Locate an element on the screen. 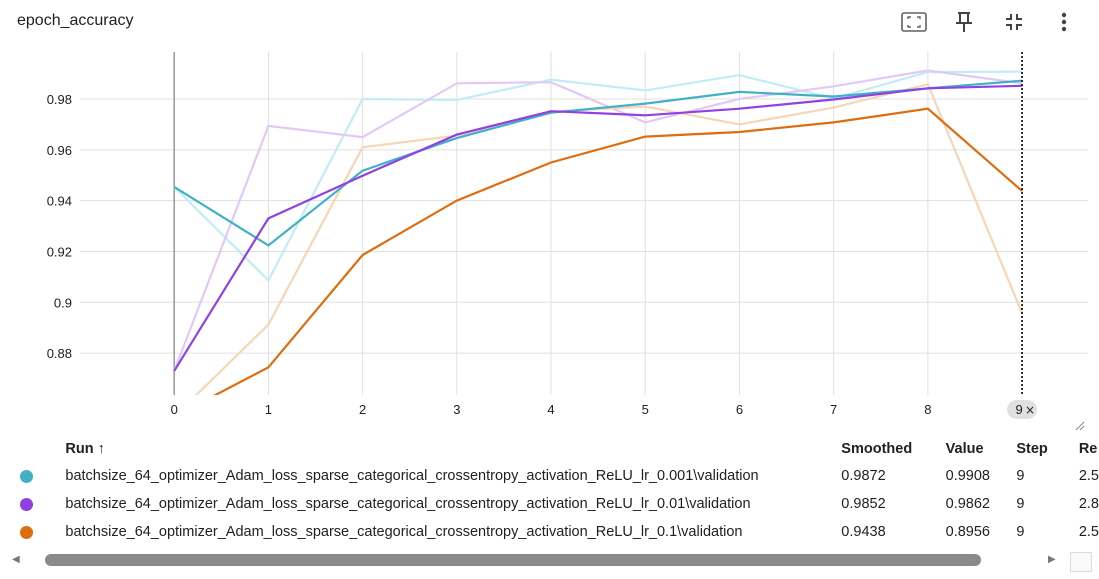 This screenshot has height=579, width=1099. raw-value: 0.9862 is located at coordinates (967, 504).